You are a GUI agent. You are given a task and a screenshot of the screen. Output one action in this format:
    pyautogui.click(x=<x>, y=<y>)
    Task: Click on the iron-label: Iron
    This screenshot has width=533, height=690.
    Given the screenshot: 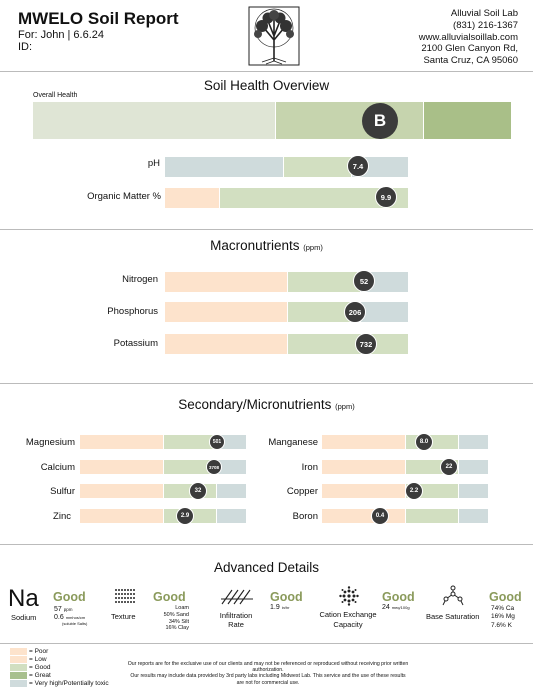 What is the action you would take?
    pyautogui.click(x=309, y=467)
    